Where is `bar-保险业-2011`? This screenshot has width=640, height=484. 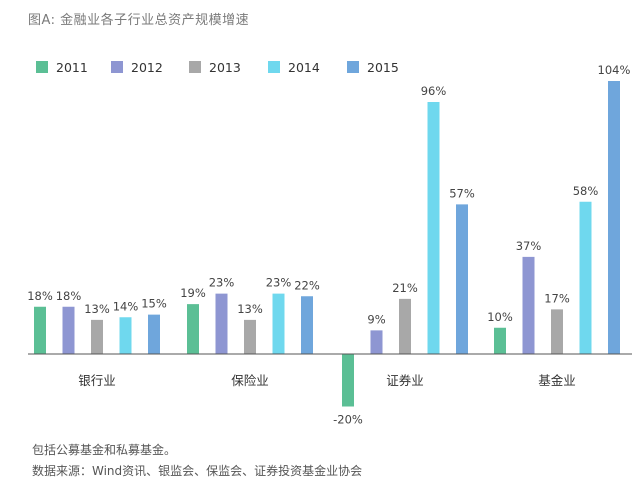
bar-保险业-2011 is located at coordinates (193, 329).